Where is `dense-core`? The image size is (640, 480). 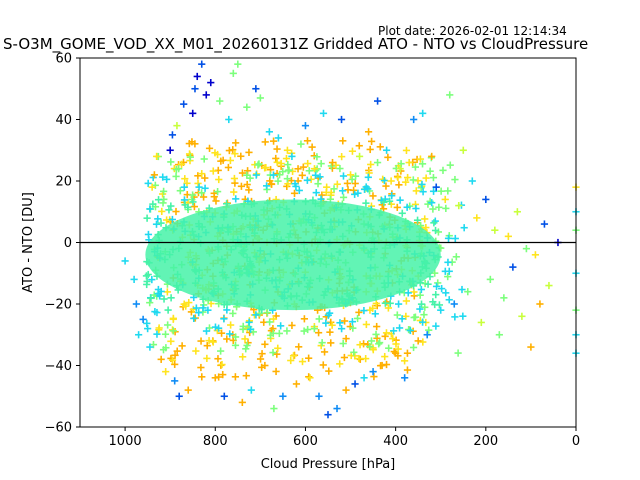
dense-core is located at coordinates (293, 255).